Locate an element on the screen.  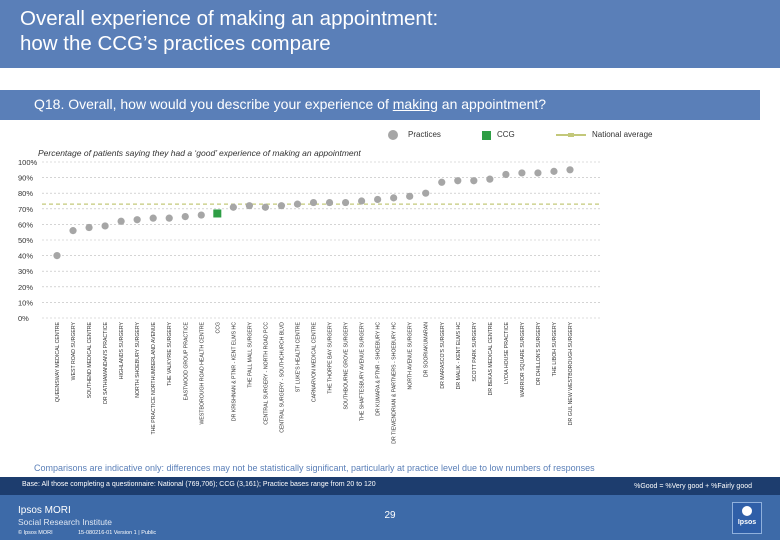
y-tick-label: 80% is located at coordinates (25, 193).